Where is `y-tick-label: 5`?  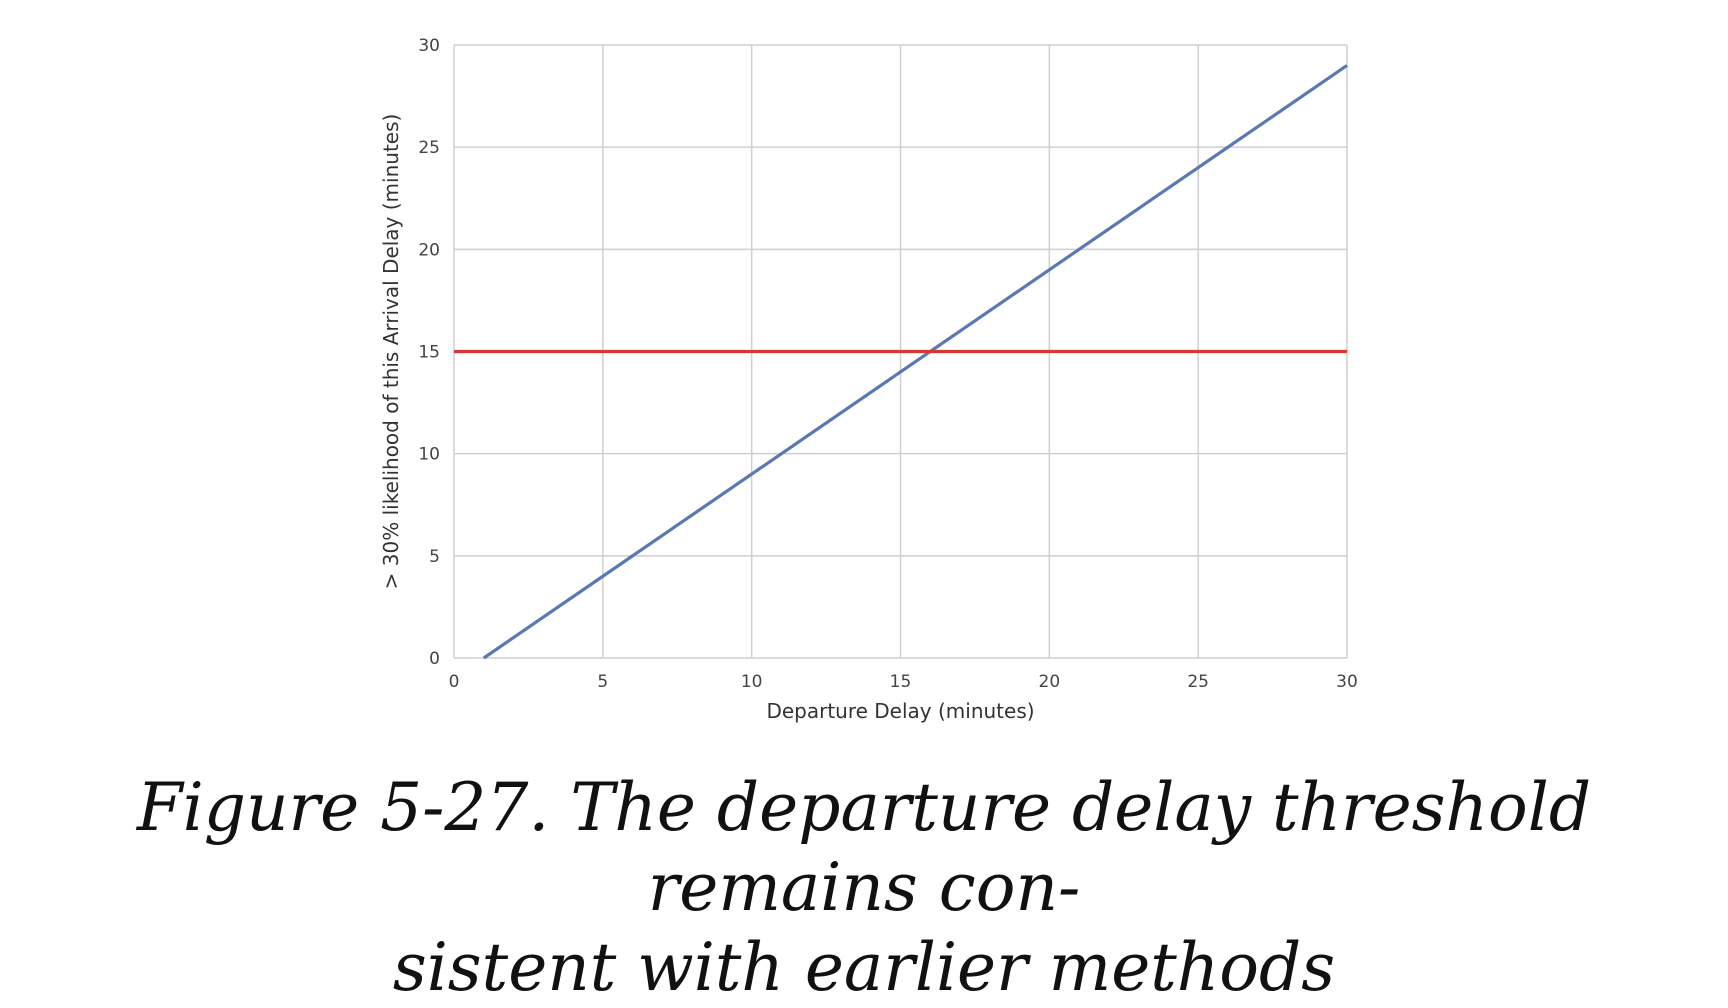
y-tick-label: 5 is located at coordinates (434, 557).